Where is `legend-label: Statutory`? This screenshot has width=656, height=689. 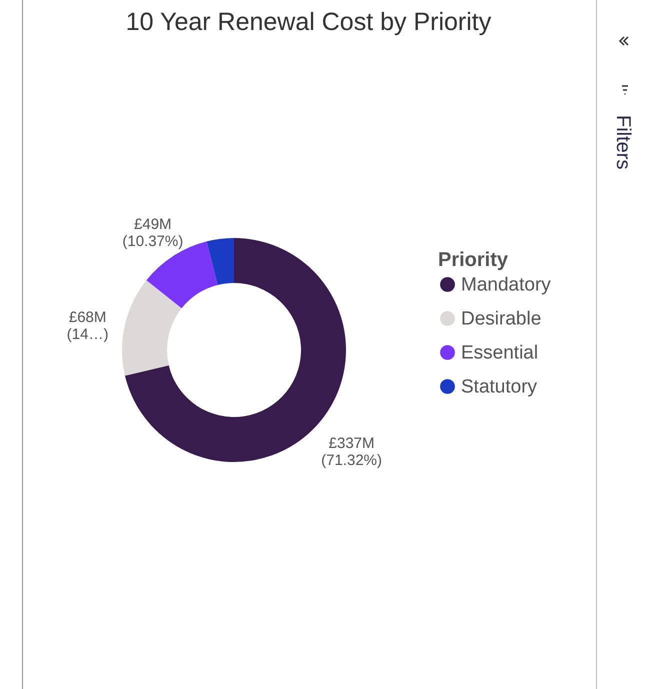 legend-label: Statutory is located at coordinates (499, 387).